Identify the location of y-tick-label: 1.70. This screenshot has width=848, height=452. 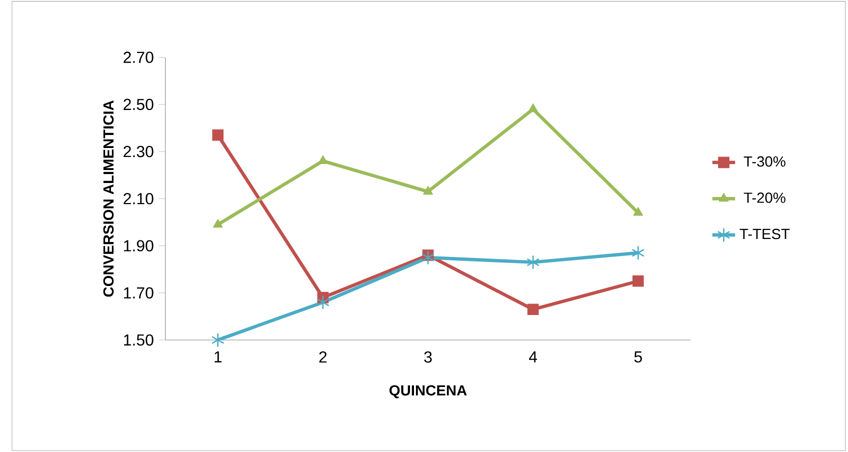
(139, 293).